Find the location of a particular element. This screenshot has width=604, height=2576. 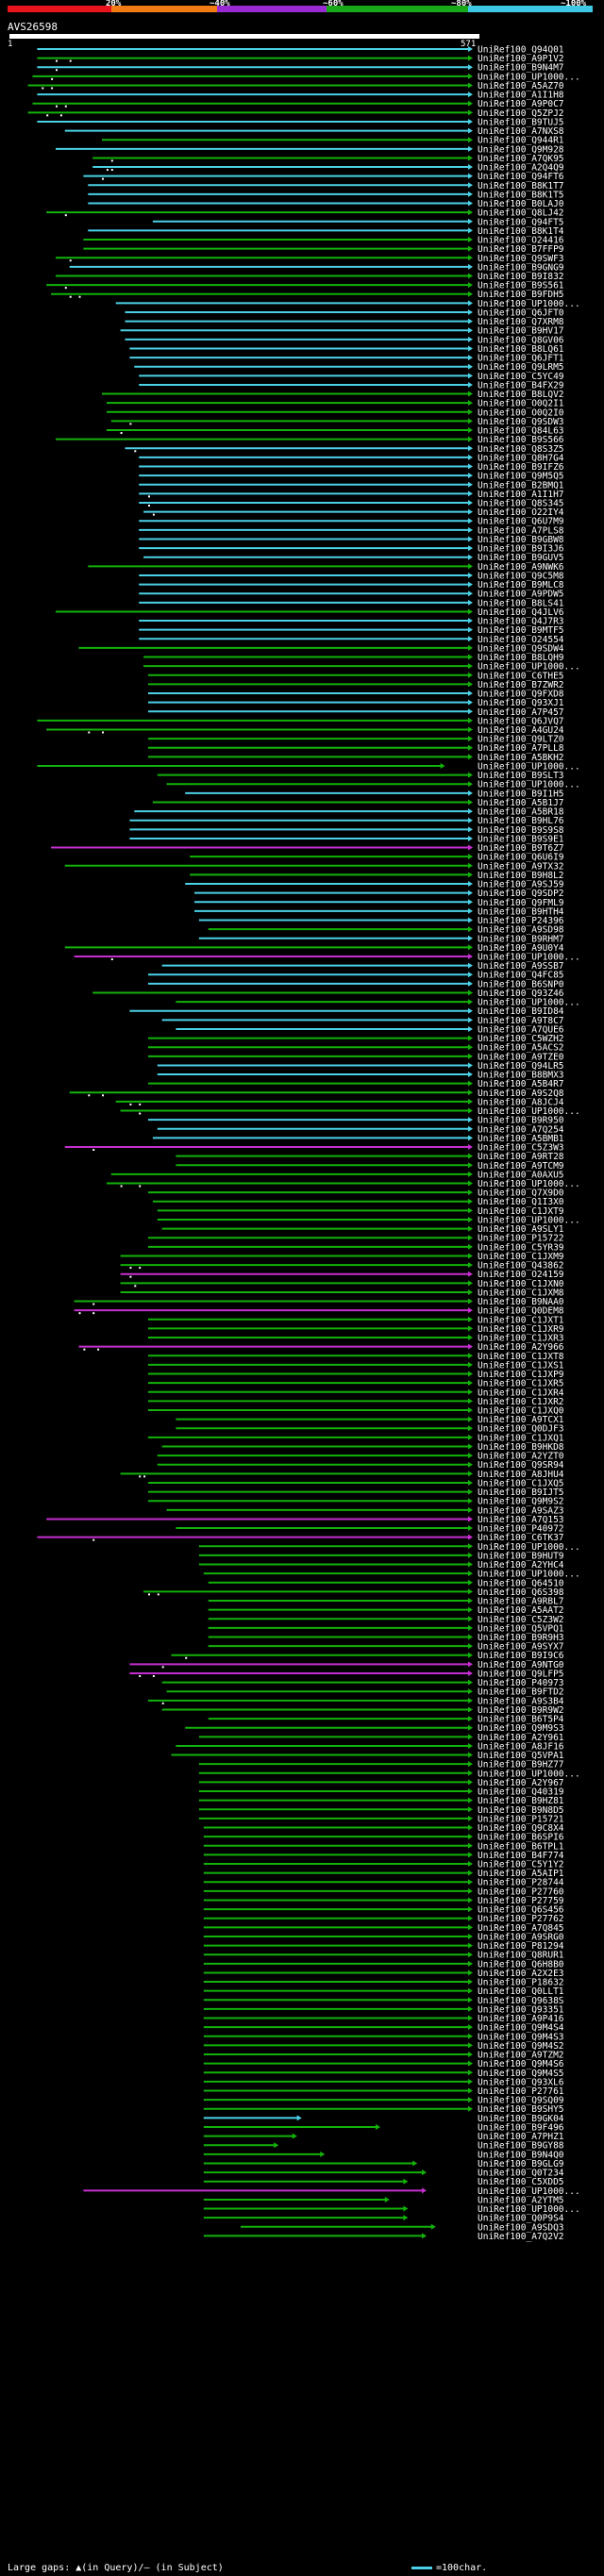

hit-row: UniRef100_A2X2E3 is located at coordinates (384, 1974).